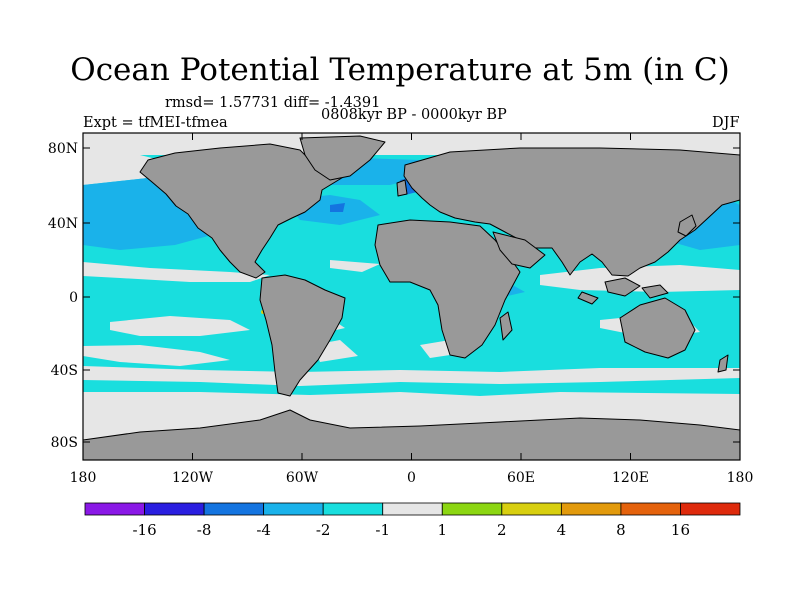  Describe the element at coordinates (63, 224) in the screenshot. I see `y-tick-label: 40N` at that location.